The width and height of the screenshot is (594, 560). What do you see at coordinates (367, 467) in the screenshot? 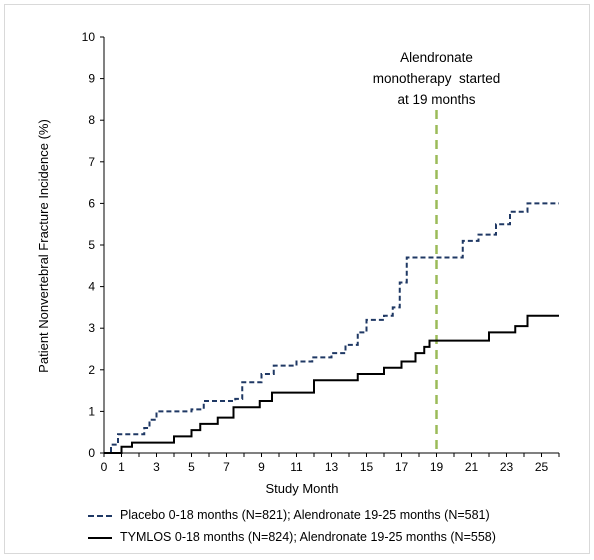
I see `x-tick-label: 15` at bounding box center [367, 467].